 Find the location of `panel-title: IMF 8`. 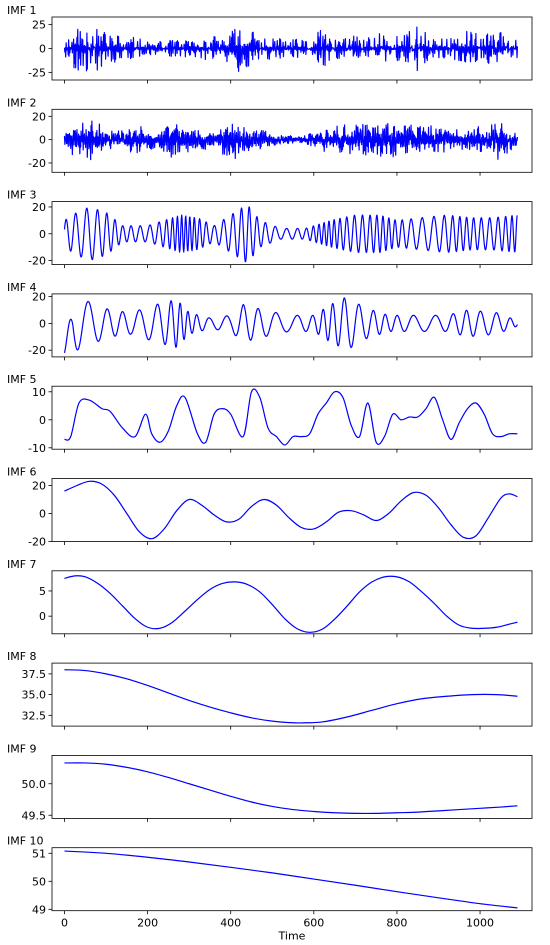

panel-title: IMF 8 is located at coordinates (22, 656).